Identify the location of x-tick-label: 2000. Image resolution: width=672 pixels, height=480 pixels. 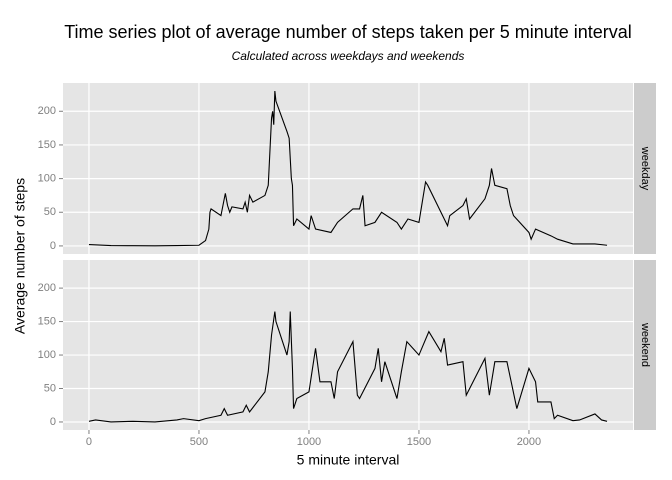
(529, 442).